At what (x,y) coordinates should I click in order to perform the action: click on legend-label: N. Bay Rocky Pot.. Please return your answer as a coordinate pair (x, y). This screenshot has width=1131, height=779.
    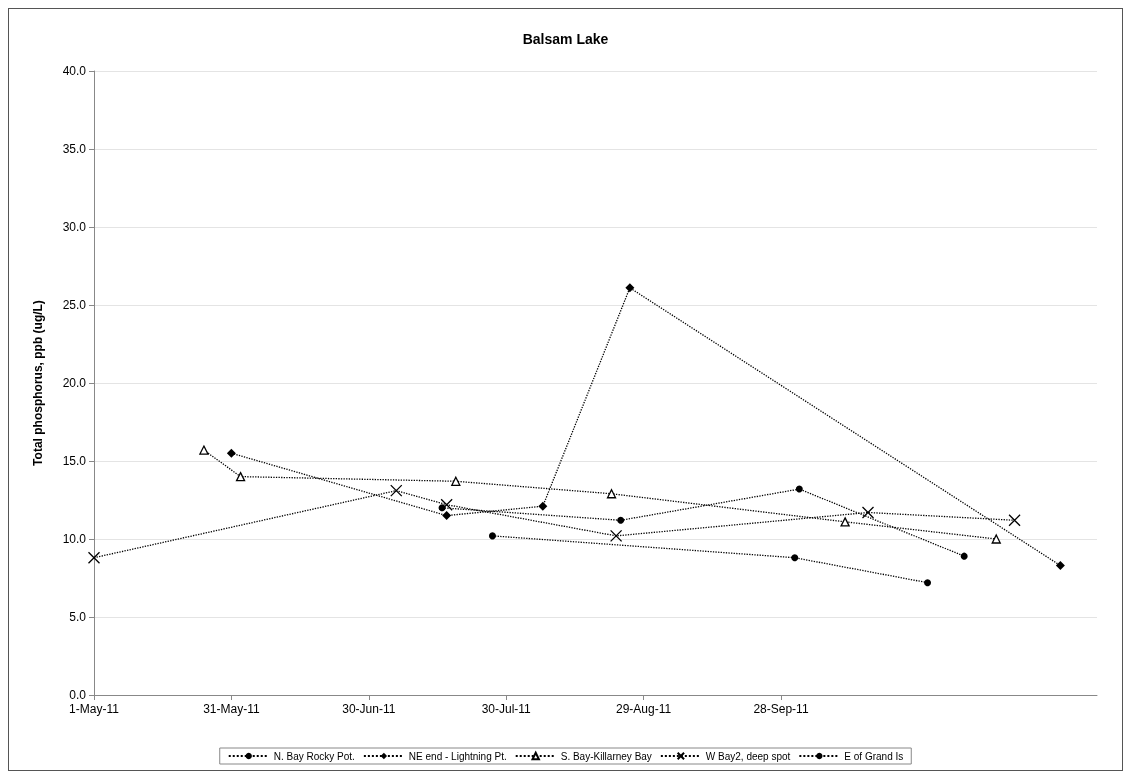
    Looking at the image, I should click on (314, 756).